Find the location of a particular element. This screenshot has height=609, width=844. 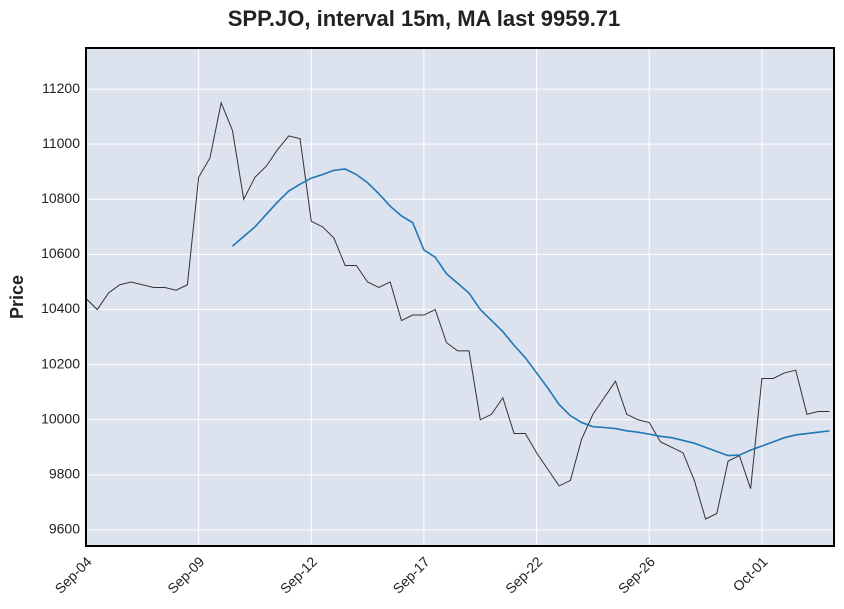

x-tick-label: Oct-01 is located at coordinates (750, 573).